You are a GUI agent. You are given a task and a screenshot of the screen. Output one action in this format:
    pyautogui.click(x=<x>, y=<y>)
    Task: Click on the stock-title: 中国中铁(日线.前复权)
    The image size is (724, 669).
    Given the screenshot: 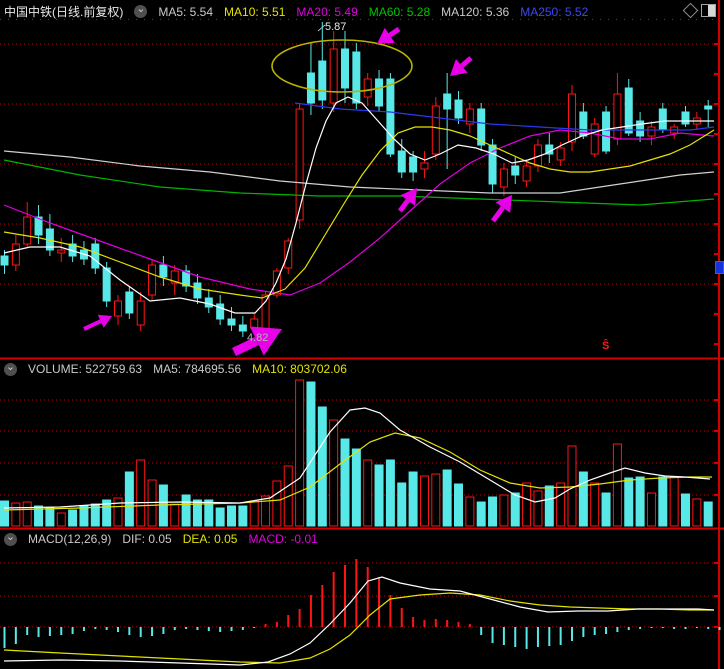 What is the action you would take?
    pyautogui.click(x=64, y=12)
    